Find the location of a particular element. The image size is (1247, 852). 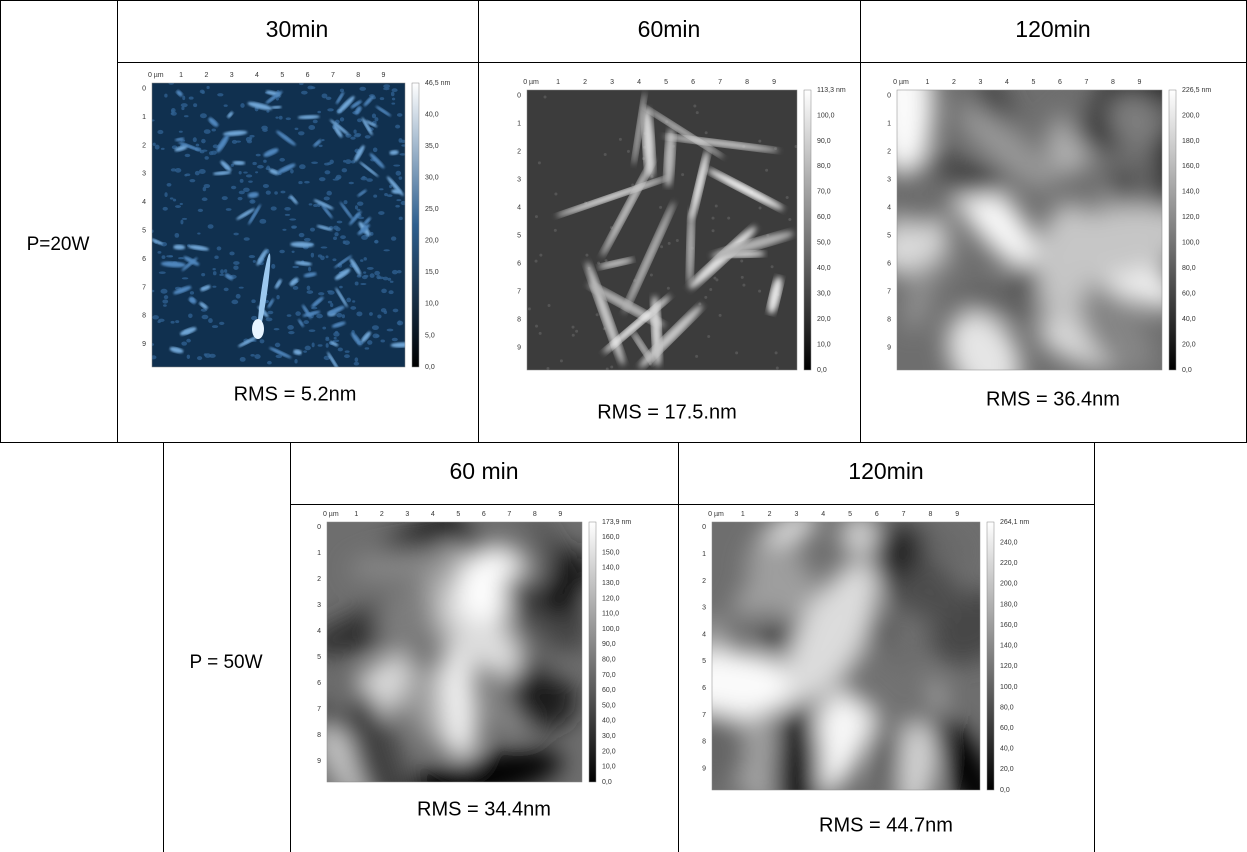

colorbar-label: 5,0 is located at coordinates (430, 335).